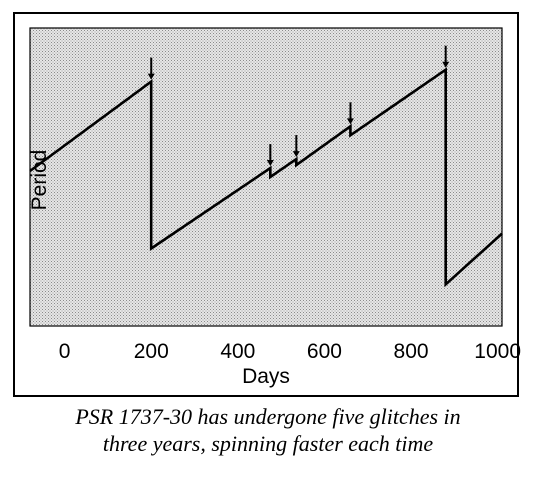 This screenshot has height=479, width=536. I want to click on x-tick-label: 600, so click(324, 351).